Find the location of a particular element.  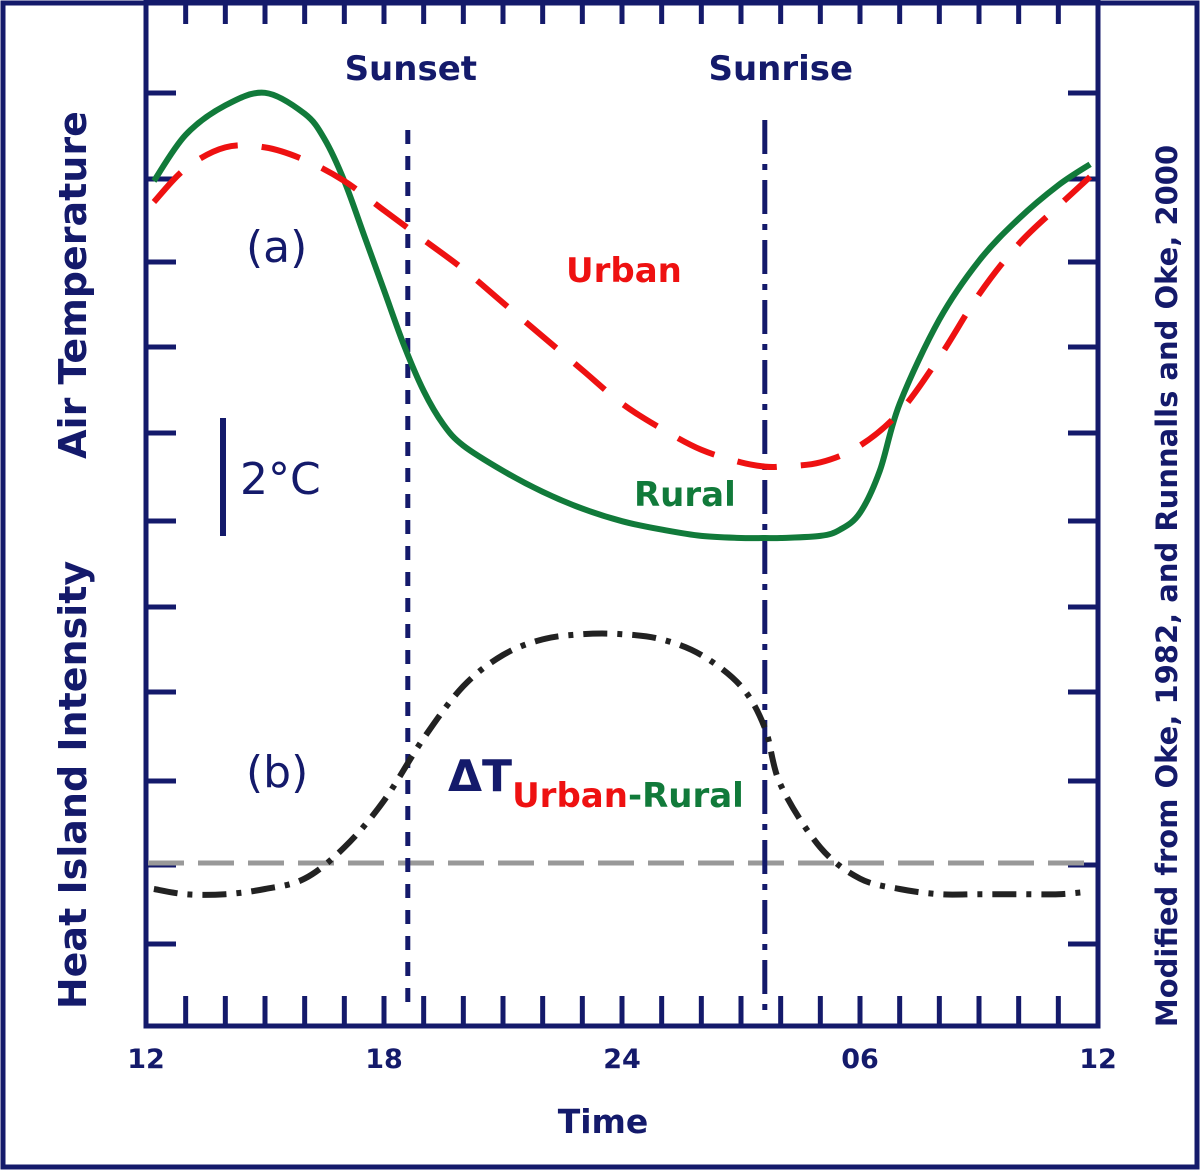

panel-label-b: (b) is located at coordinates (277, 772).